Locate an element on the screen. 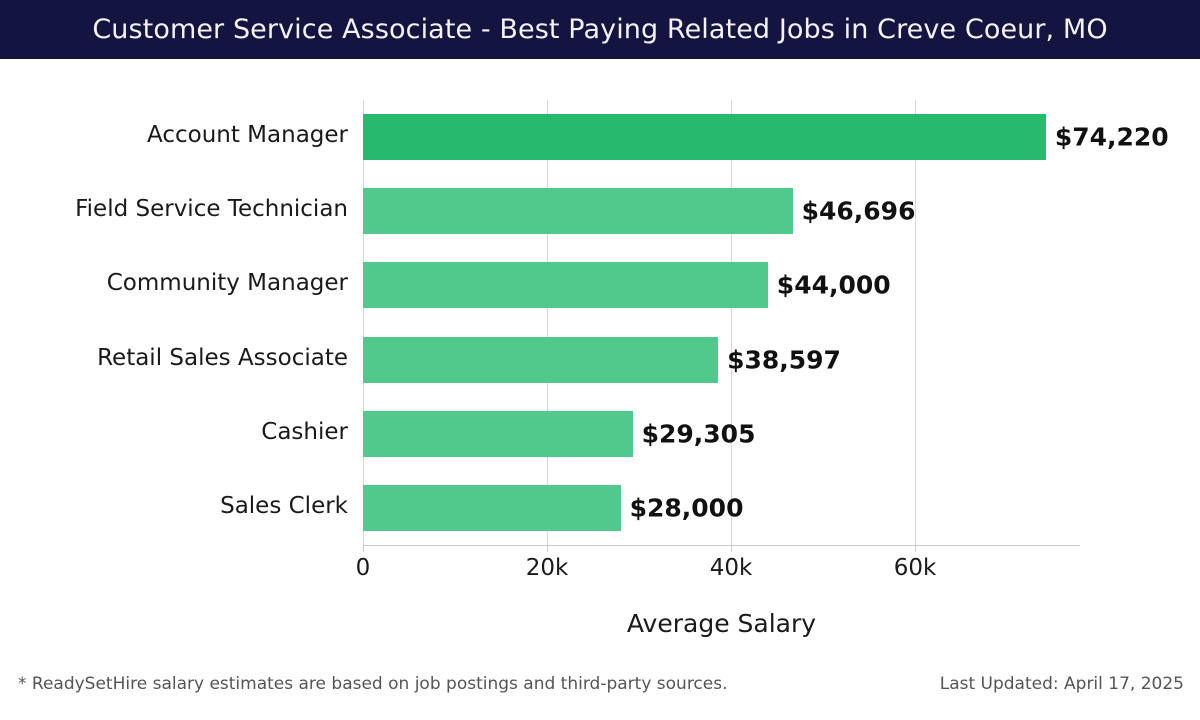 The image size is (1200, 720). bar-value-label: $44,000 is located at coordinates (833, 285).